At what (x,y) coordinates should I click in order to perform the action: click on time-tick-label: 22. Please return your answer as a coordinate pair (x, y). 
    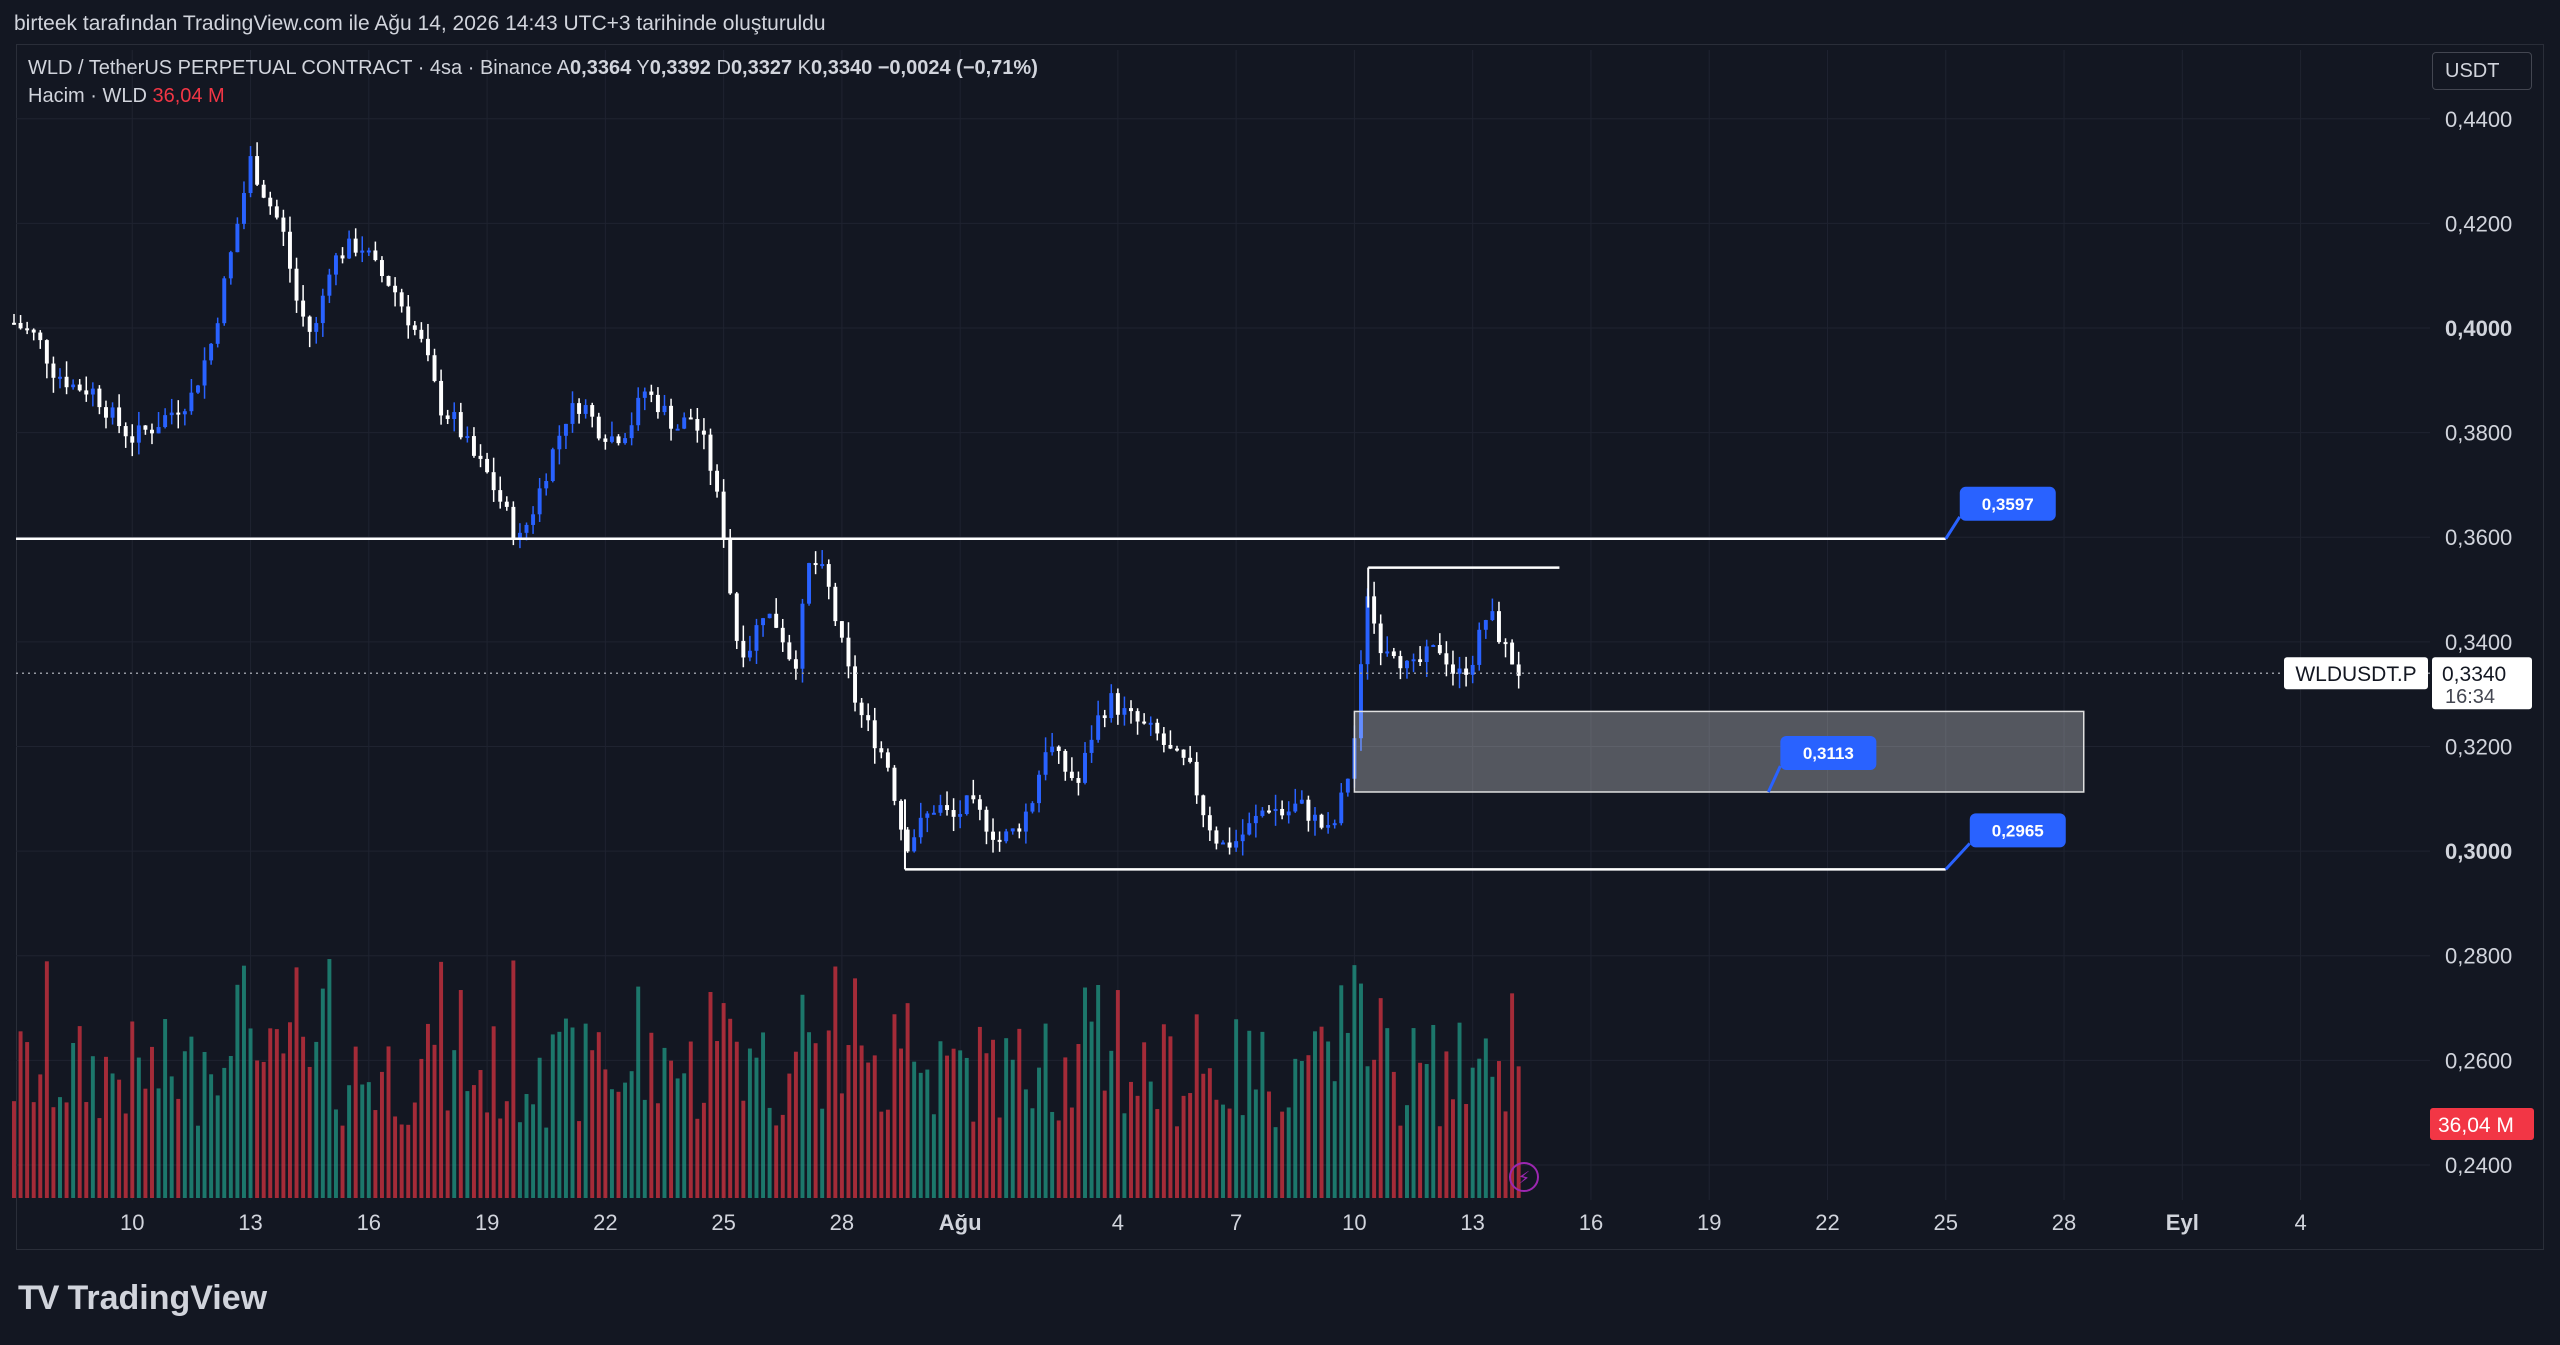
    Looking at the image, I should click on (1827, 1222).